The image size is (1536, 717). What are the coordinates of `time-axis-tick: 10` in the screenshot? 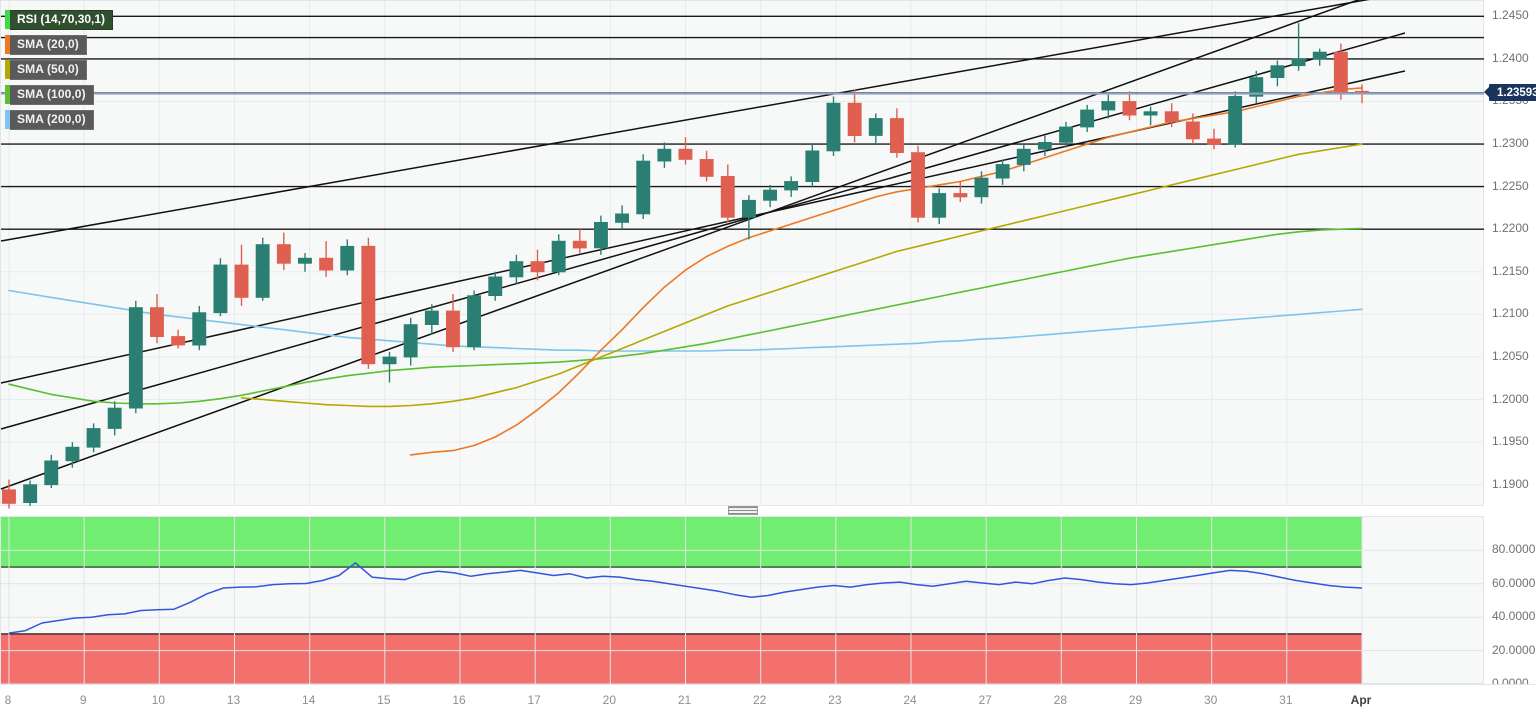 It's located at (158, 700).